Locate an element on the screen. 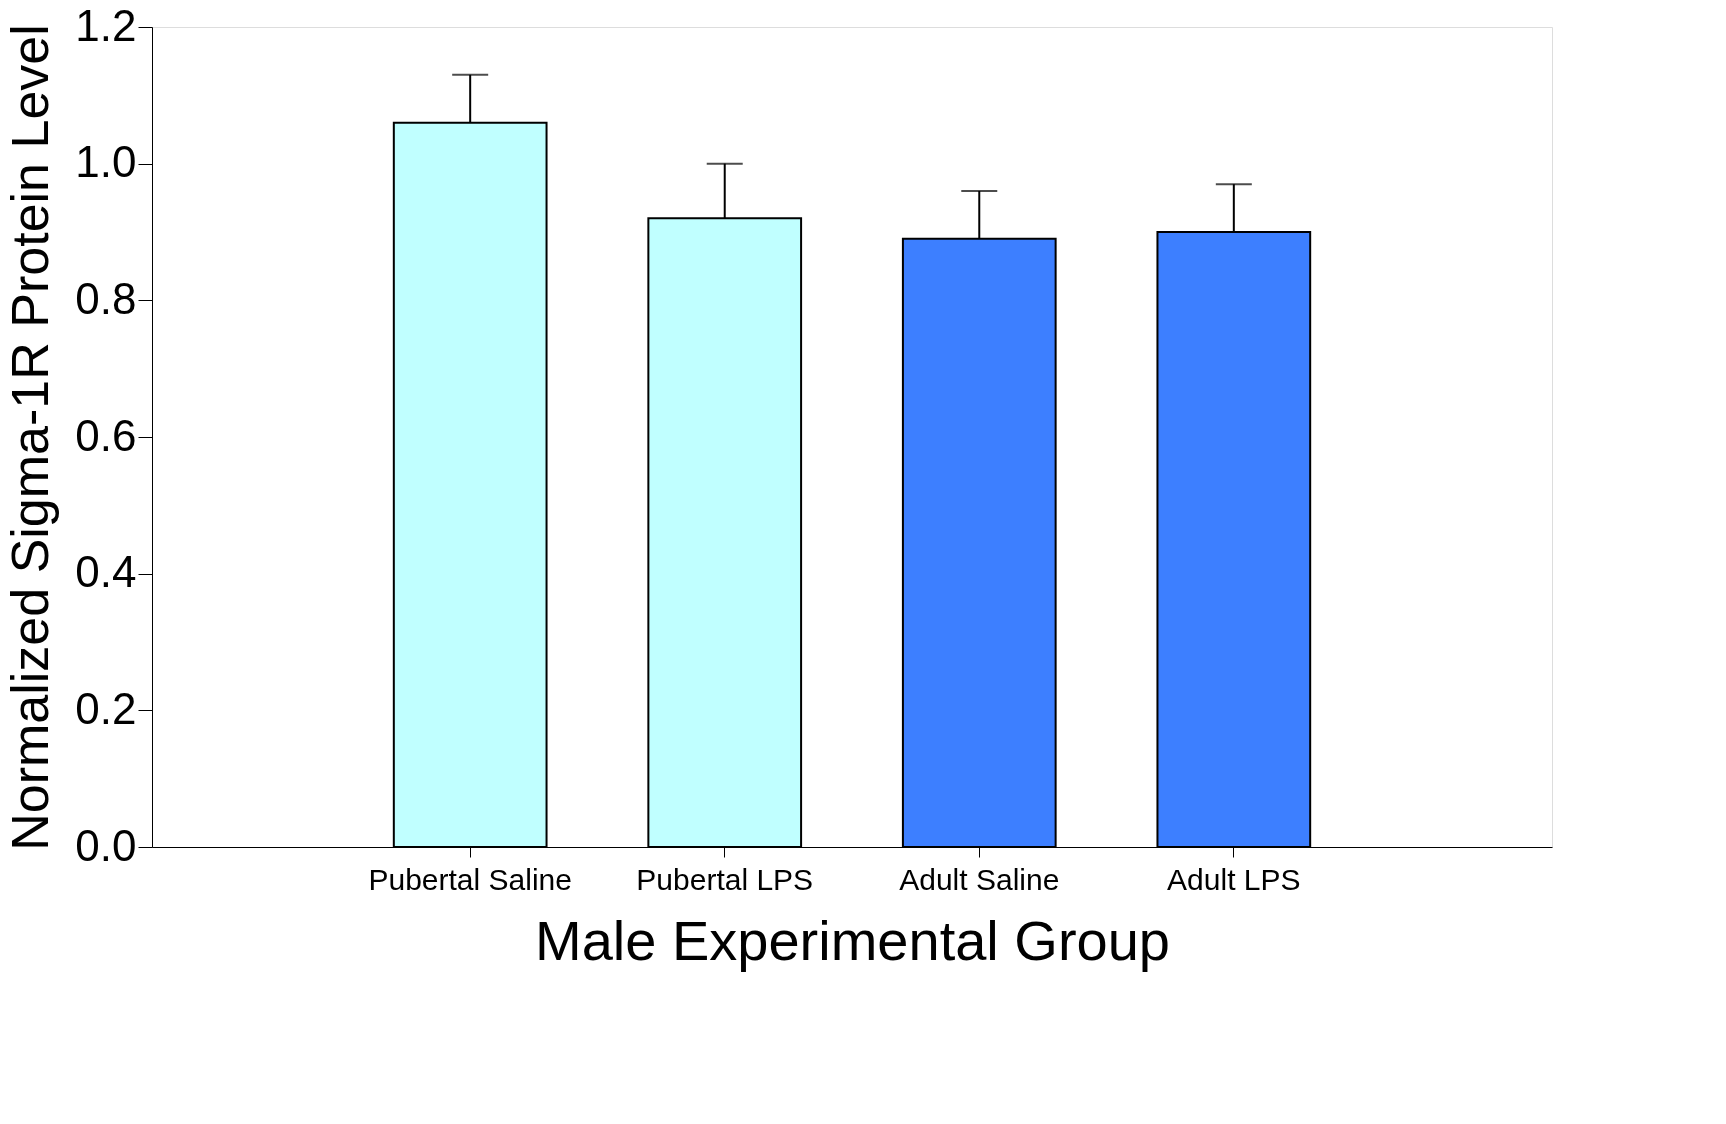 This screenshot has width=1726, height=1124. y-tick-label: 0.4 is located at coordinates (106, 572).